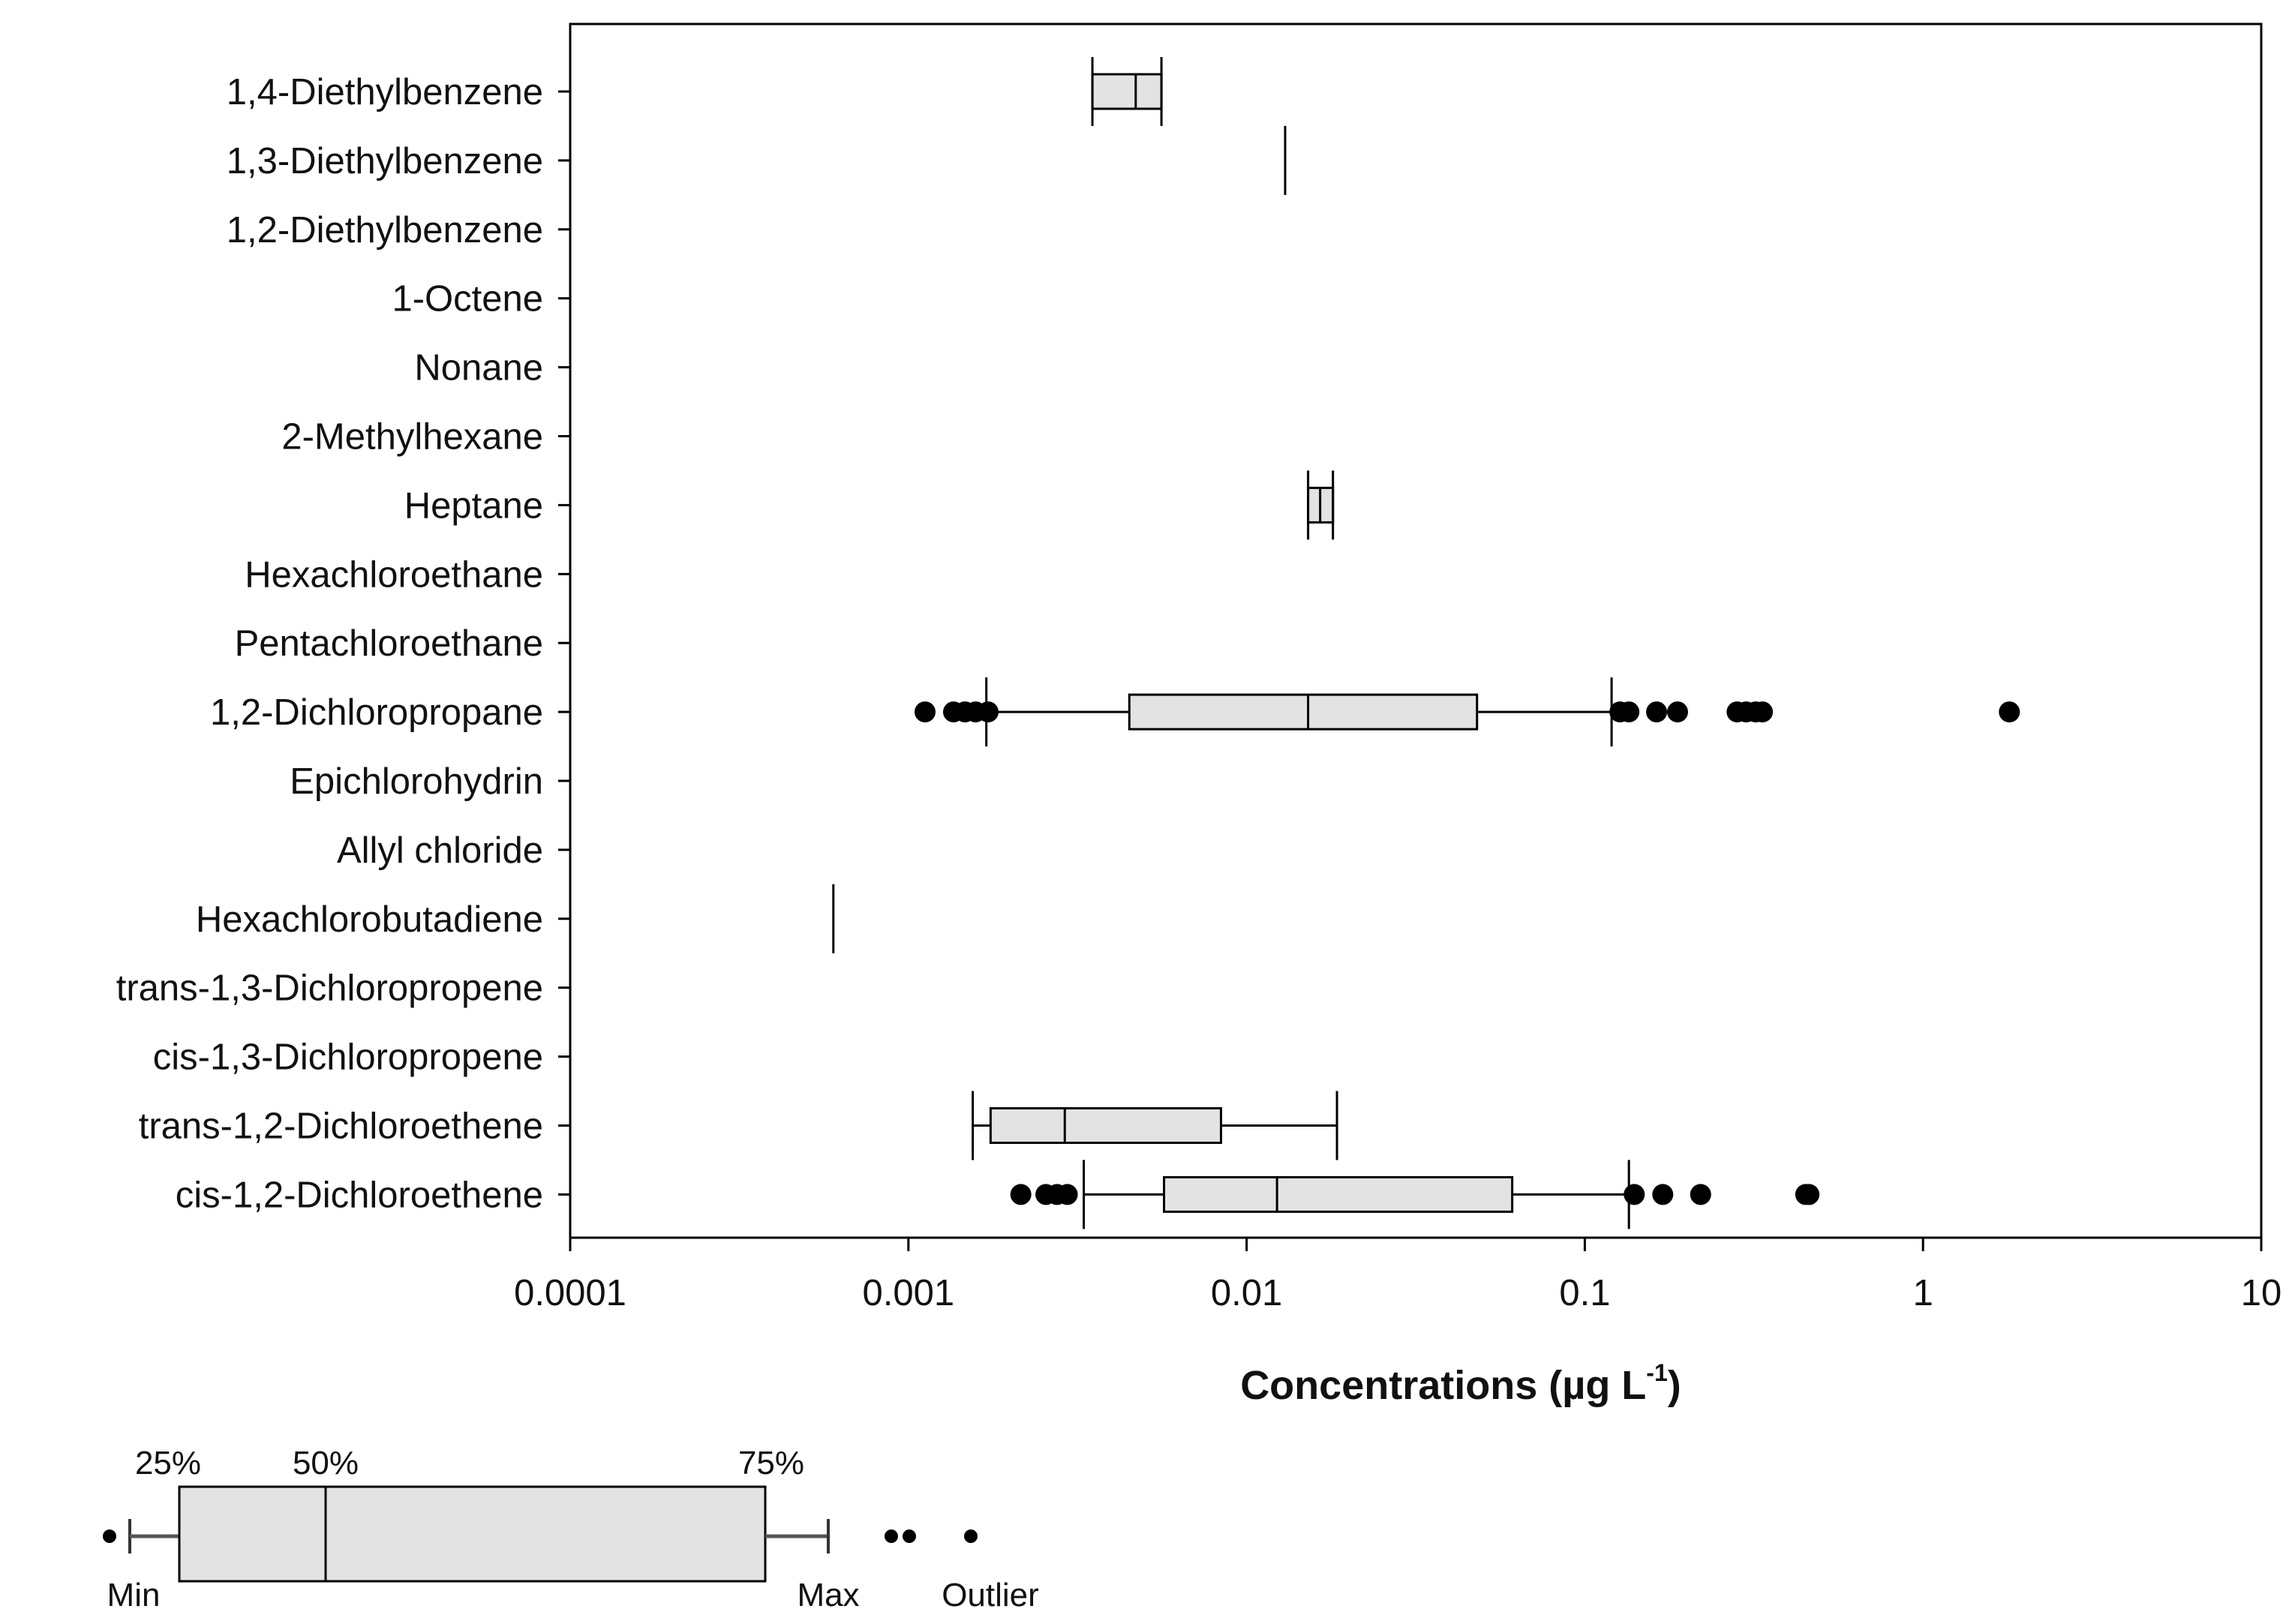 The height and width of the screenshot is (1624, 2295). What do you see at coordinates (389, 643) in the screenshot?
I see `y-tick-label: Pentachloroethane` at bounding box center [389, 643].